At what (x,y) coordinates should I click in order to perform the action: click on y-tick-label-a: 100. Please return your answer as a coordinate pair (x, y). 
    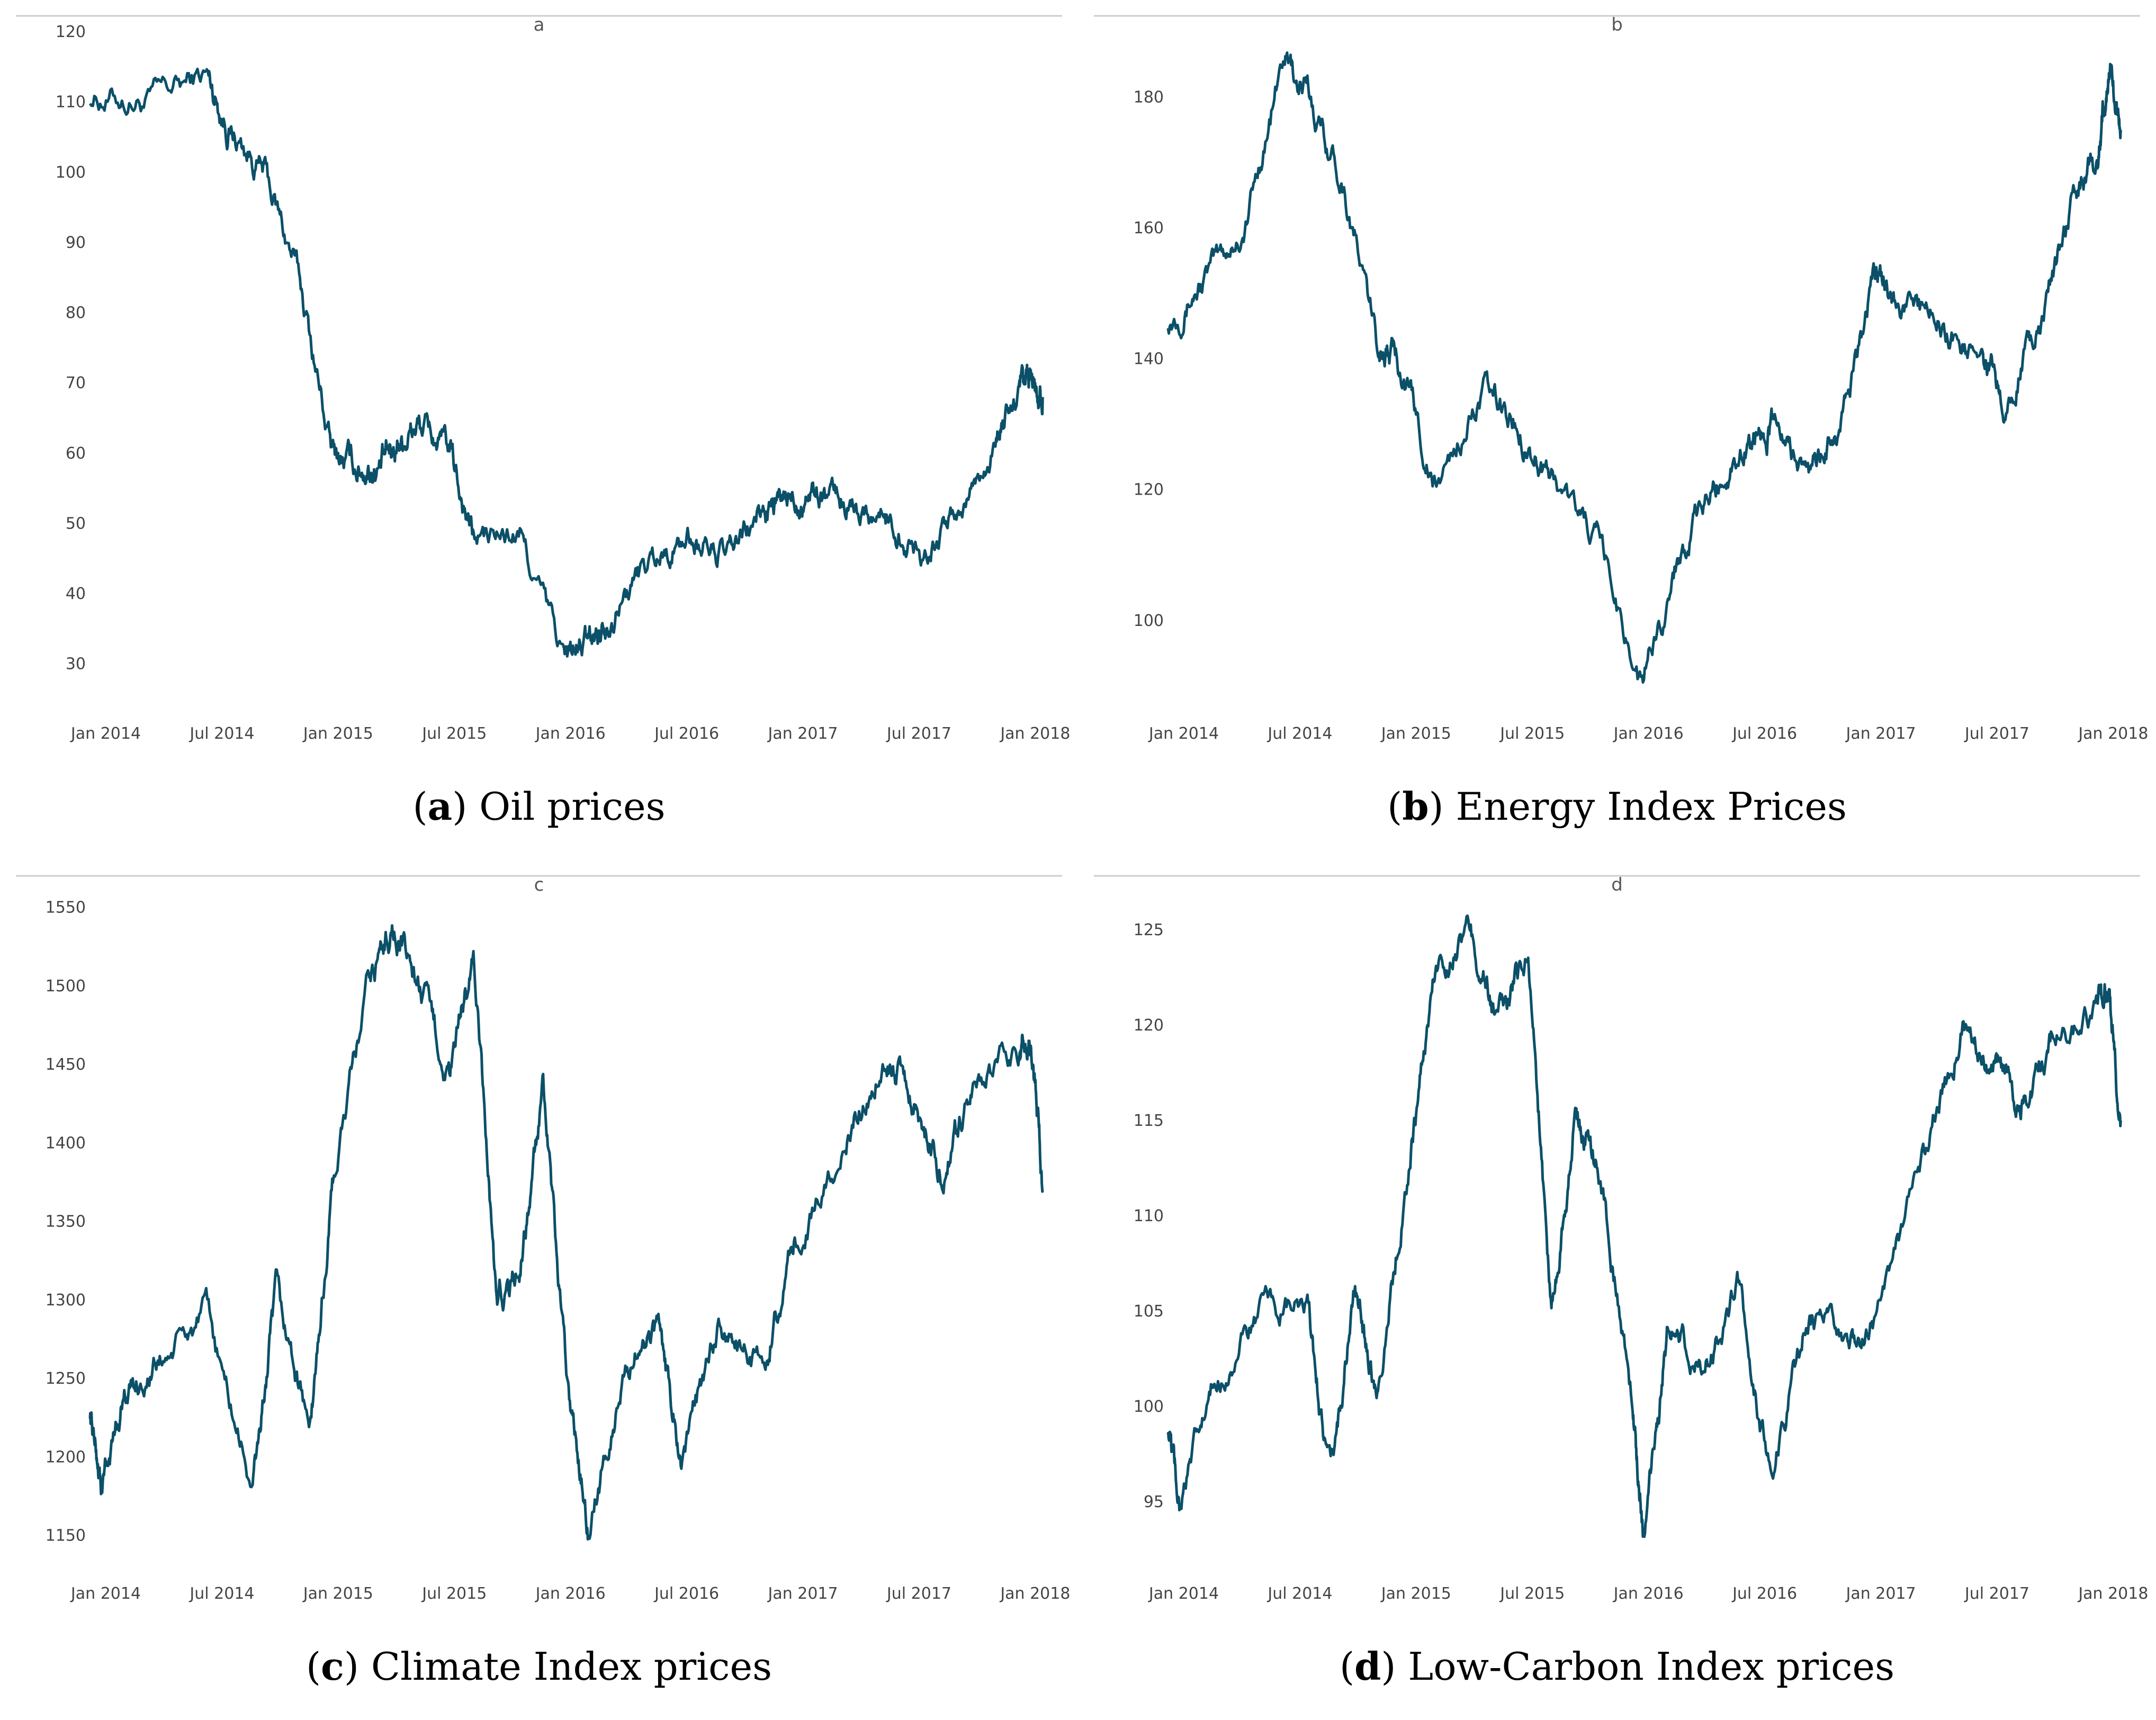
    Looking at the image, I should click on (71, 172).